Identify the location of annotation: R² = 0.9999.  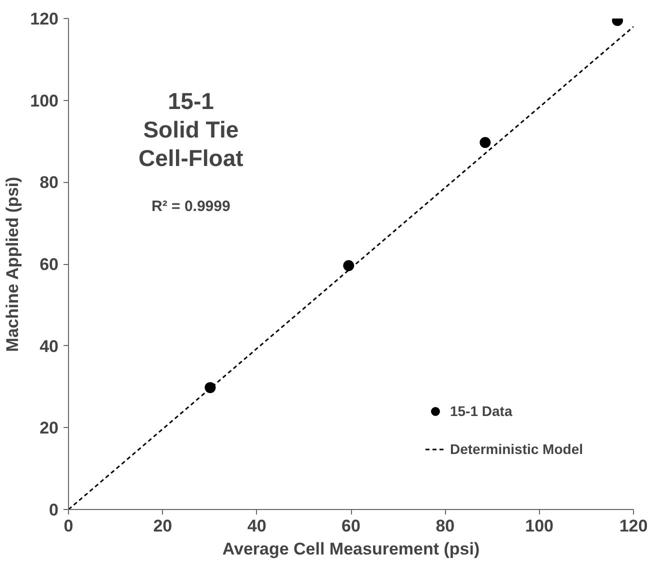
(191, 207).